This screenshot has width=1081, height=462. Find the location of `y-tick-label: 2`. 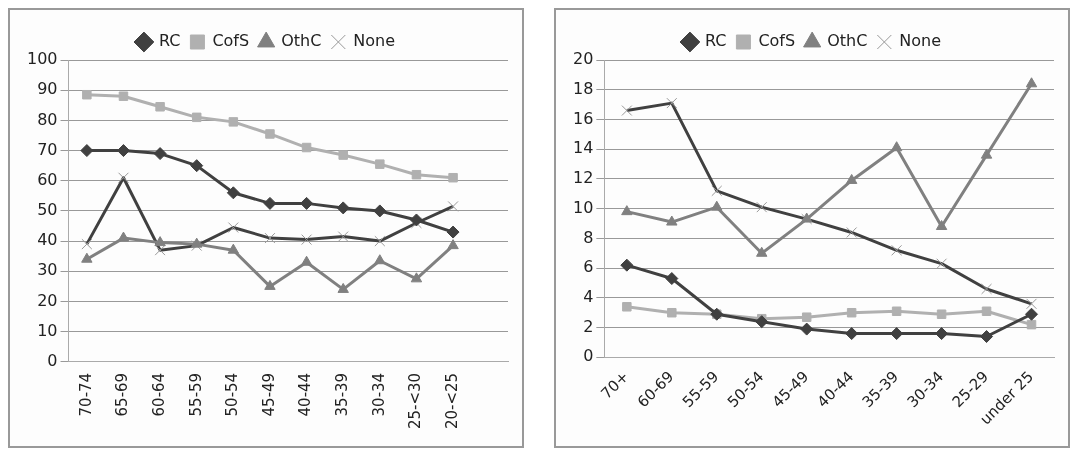

y-tick-label: 2 is located at coordinates (588, 326).